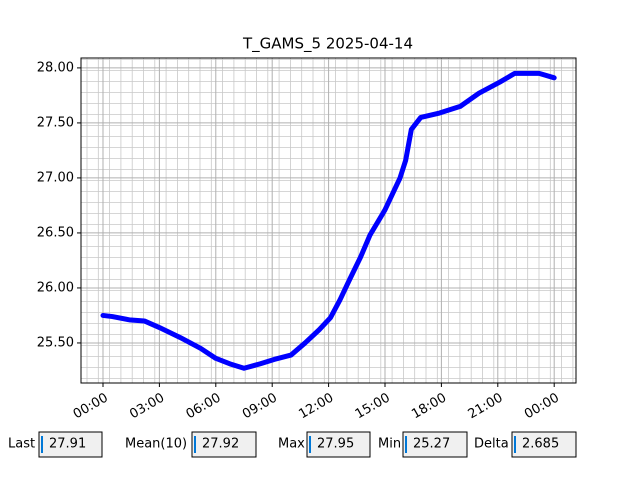 The width and height of the screenshot is (640, 480). I want to click on stat-value: 2.685, so click(540, 444).